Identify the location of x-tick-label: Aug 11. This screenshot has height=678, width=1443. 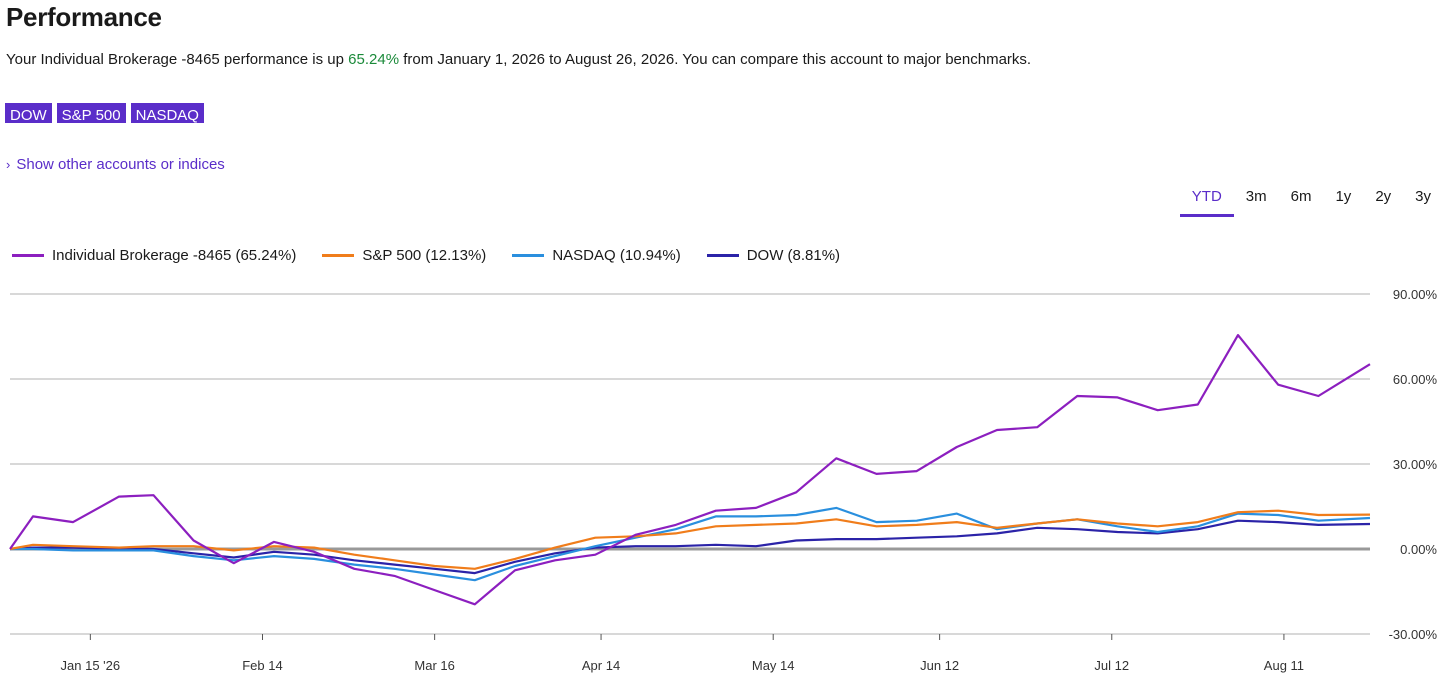
(1284, 665).